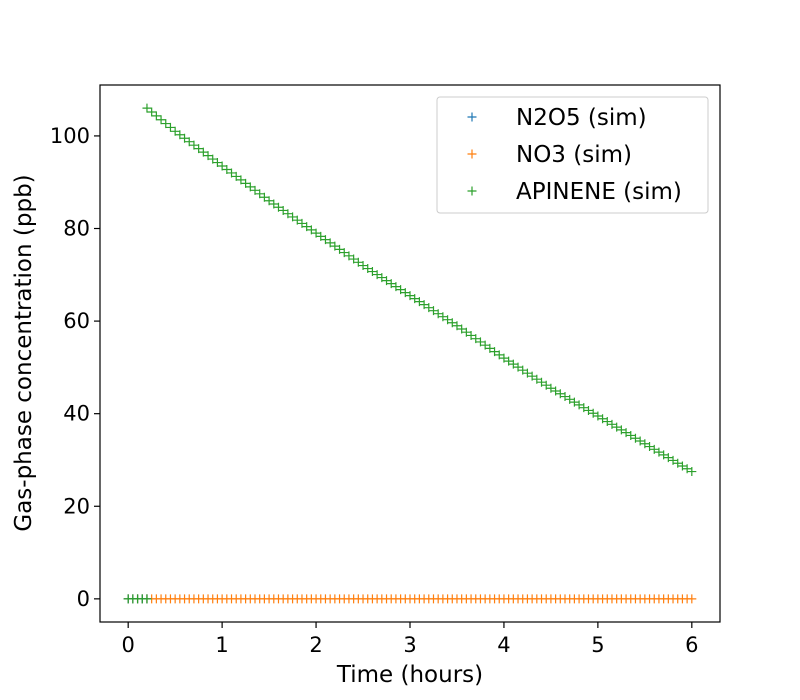  I want to click on x-axis-ticks: 0 1 2 3 4 5 6, so click(410, 639).